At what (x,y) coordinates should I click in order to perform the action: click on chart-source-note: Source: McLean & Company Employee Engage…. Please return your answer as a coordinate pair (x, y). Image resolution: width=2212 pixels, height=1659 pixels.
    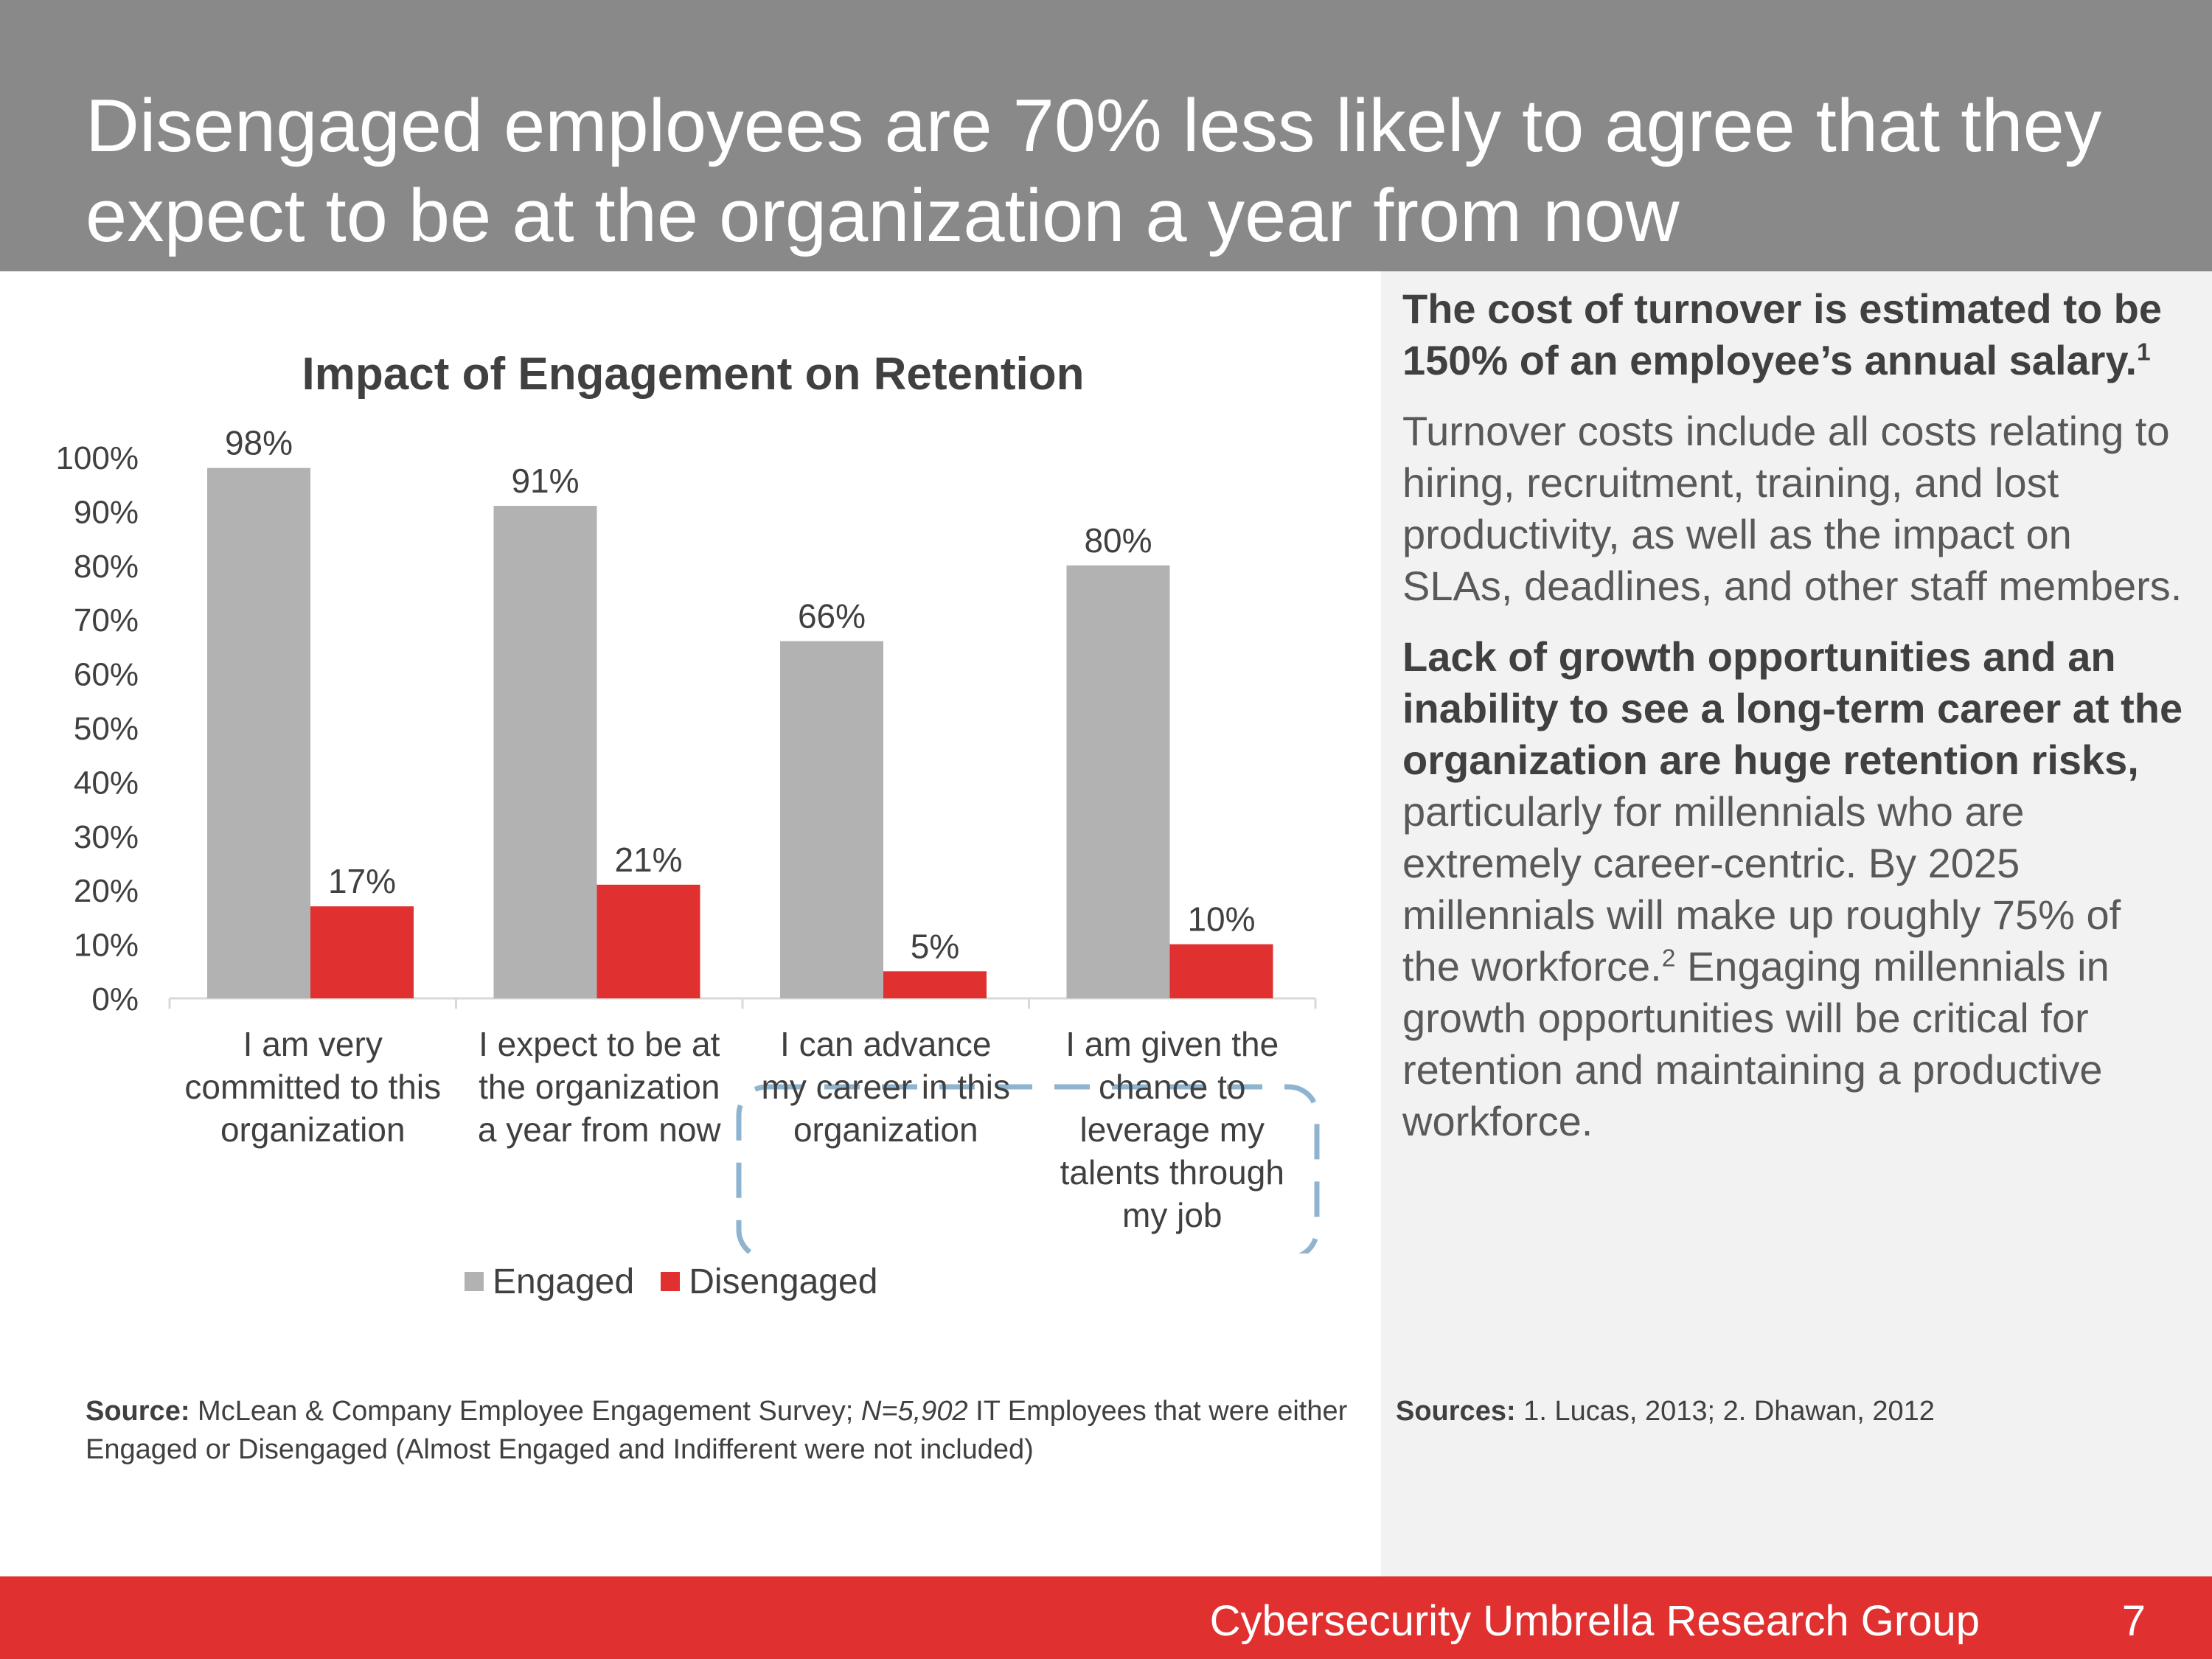
    Looking at the image, I should click on (720, 1430).